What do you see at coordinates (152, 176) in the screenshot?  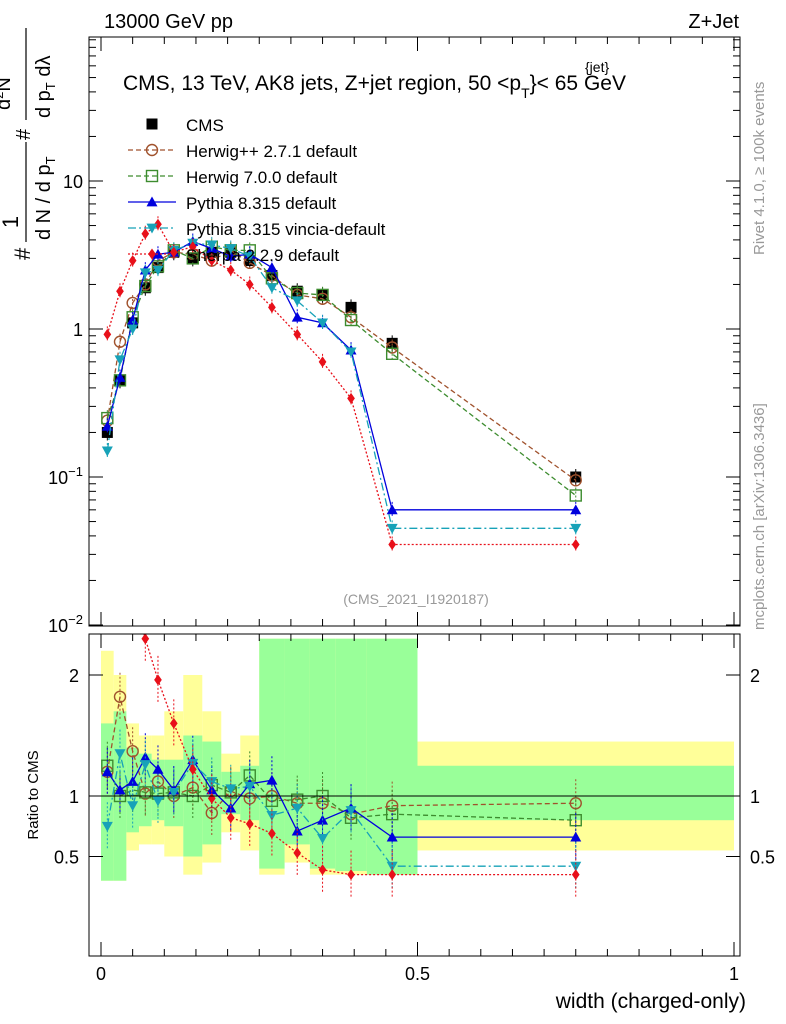 I see `legend-marker-herwig-7-0-0-default` at bounding box center [152, 176].